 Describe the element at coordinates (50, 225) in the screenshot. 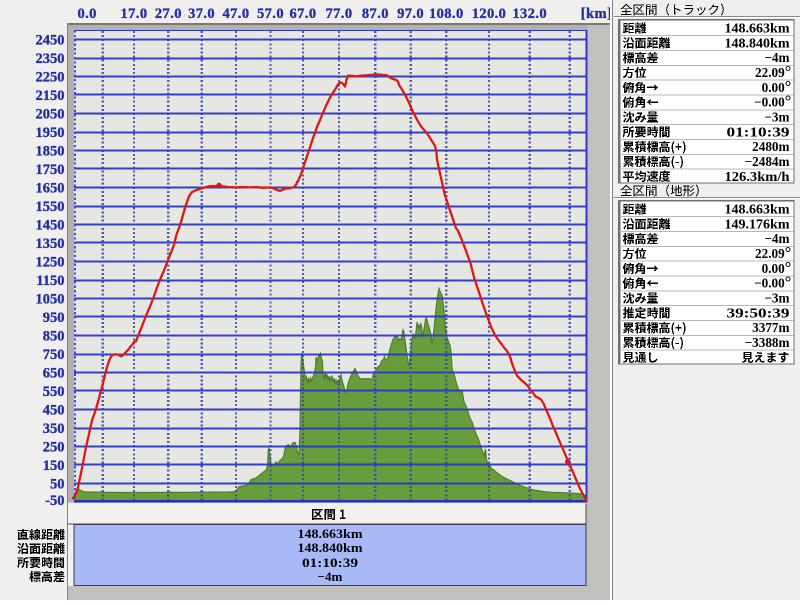

I see `svg-text: 1450` at that location.